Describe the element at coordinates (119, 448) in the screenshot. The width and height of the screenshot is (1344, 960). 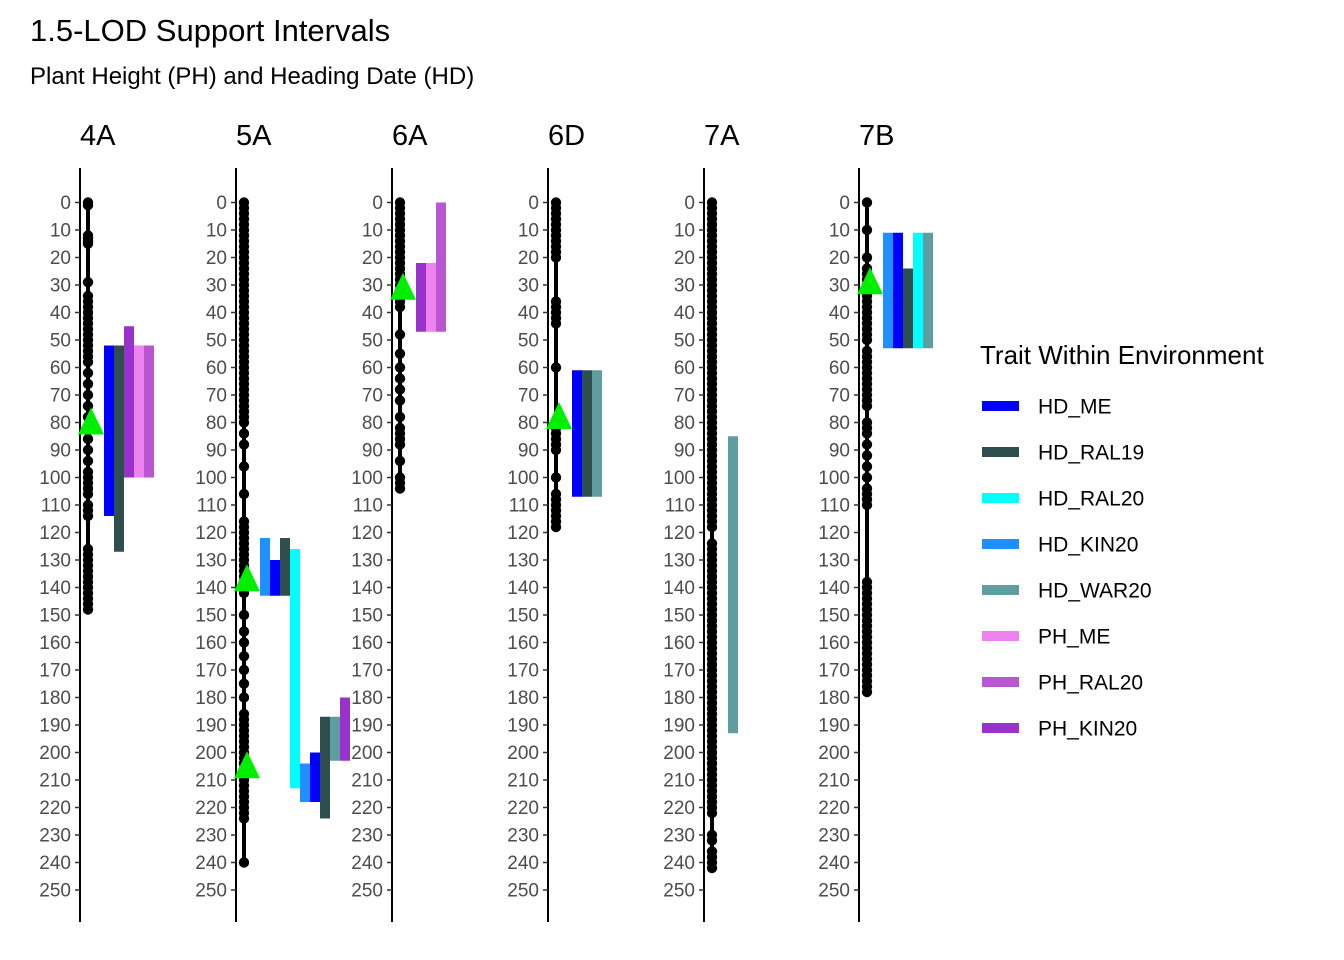
I see `interval-bar-HD_RAL19` at that location.